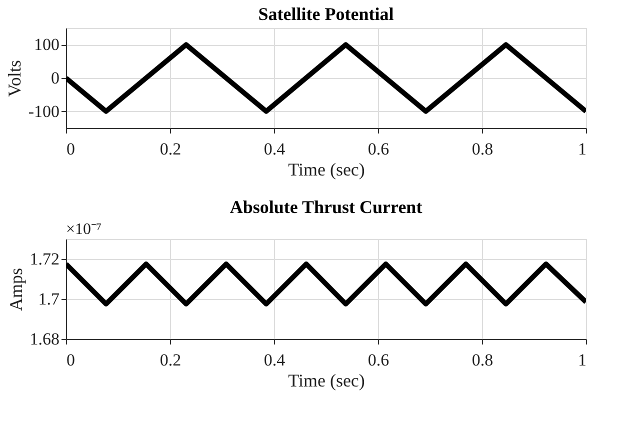  Describe the element at coordinates (16, 290) in the screenshot. I see `y-axis-title: Amps` at that location.